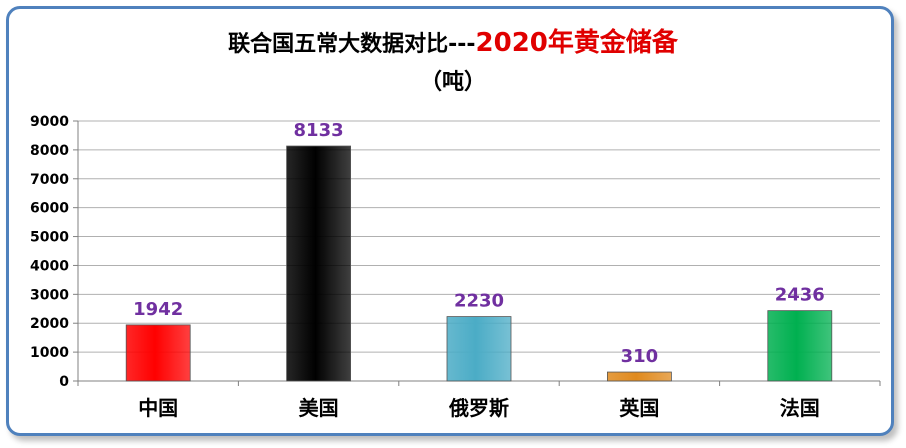 This screenshot has width=906, height=448. Describe the element at coordinates (64, 382) in the screenshot. I see `y-tick-label: 0` at that location.